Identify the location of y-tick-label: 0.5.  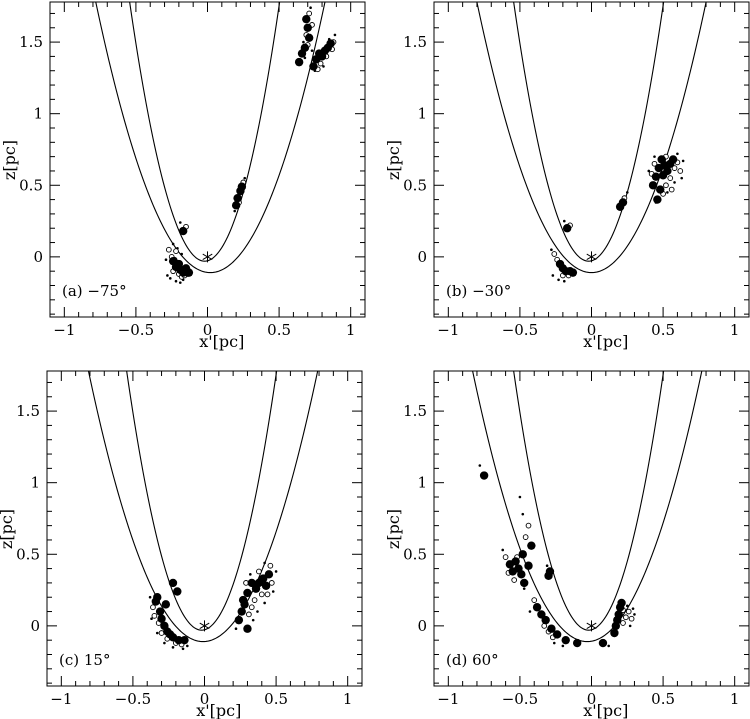
(28, 554).